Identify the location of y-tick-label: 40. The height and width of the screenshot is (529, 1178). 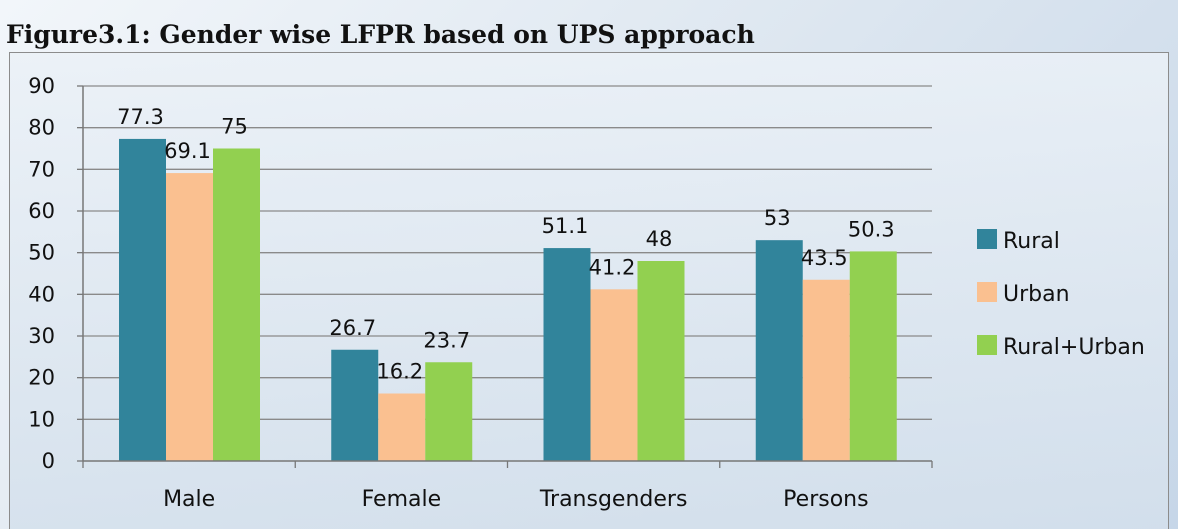
(41, 294).